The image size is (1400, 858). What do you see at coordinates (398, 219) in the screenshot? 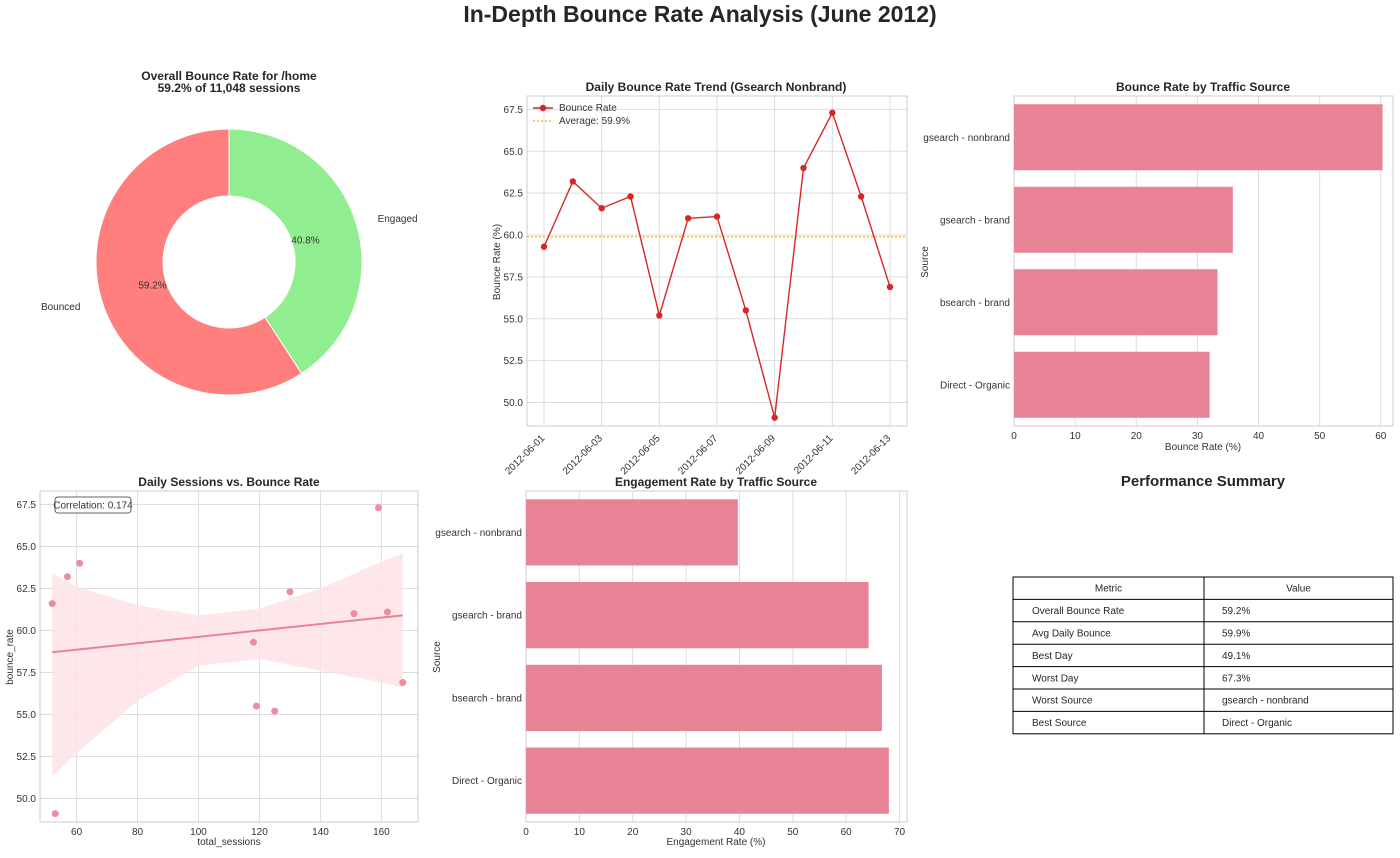
I see `donut-label-engaged: Engaged` at bounding box center [398, 219].